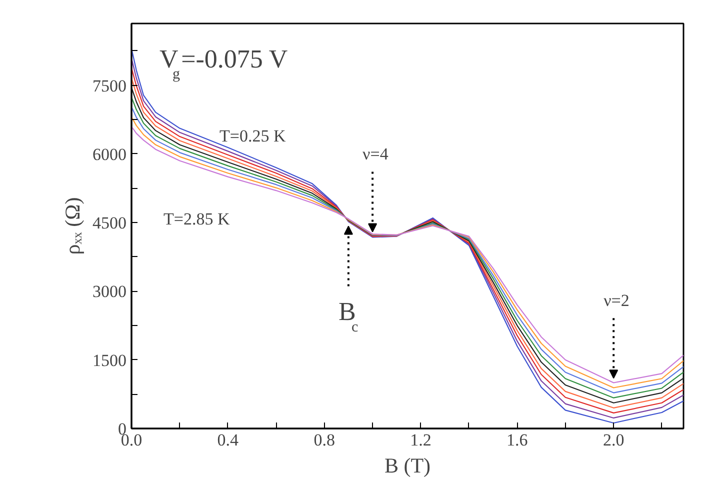 This screenshot has height=494, width=702. Describe the element at coordinates (324, 440) in the screenshot. I see `x-tick-label: 0.8` at that location.